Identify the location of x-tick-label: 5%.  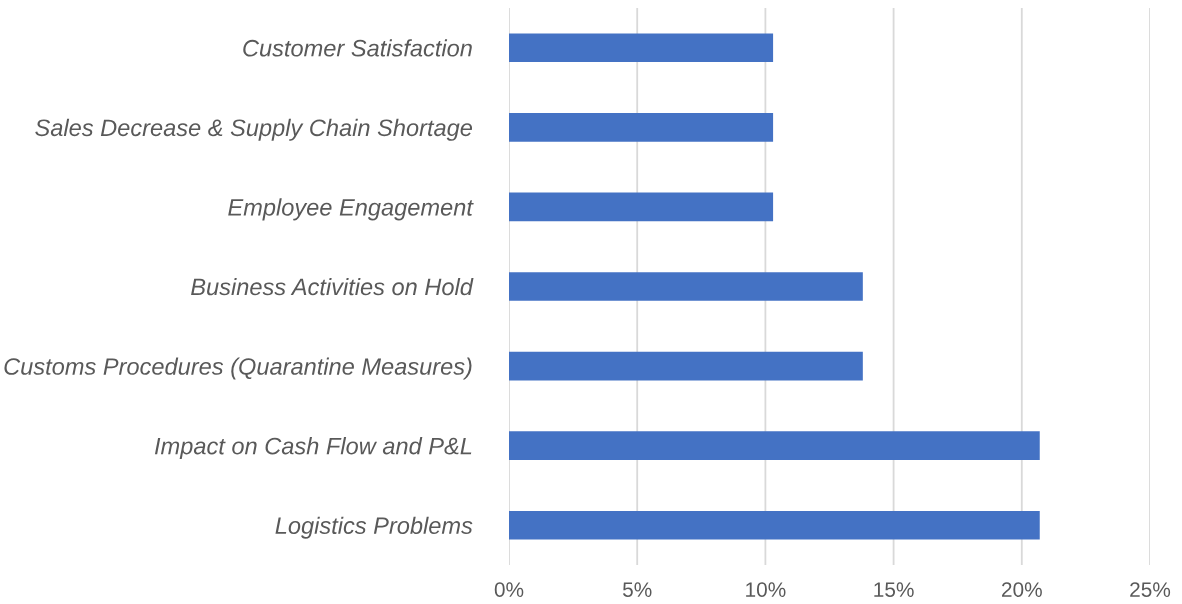
(637, 589).